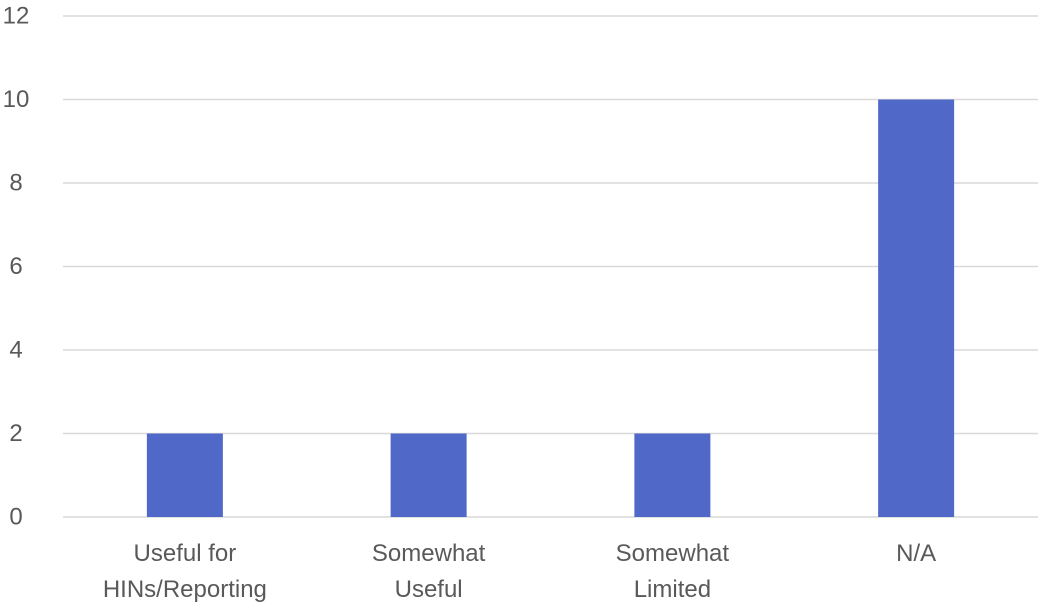  I want to click on y-tick-label: 10, so click(16, 99).